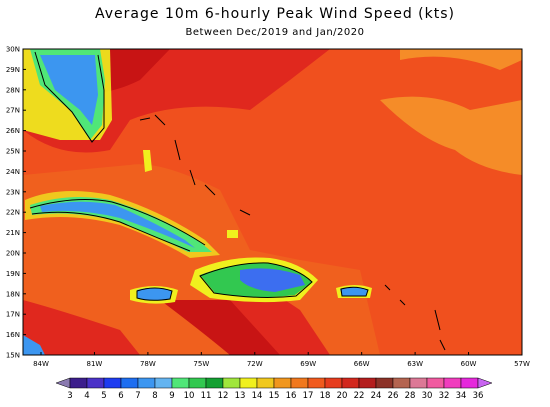  Describe the element at coordinates (223, 396) in the screenshot. I see `colorbar-label: 12` at that location.